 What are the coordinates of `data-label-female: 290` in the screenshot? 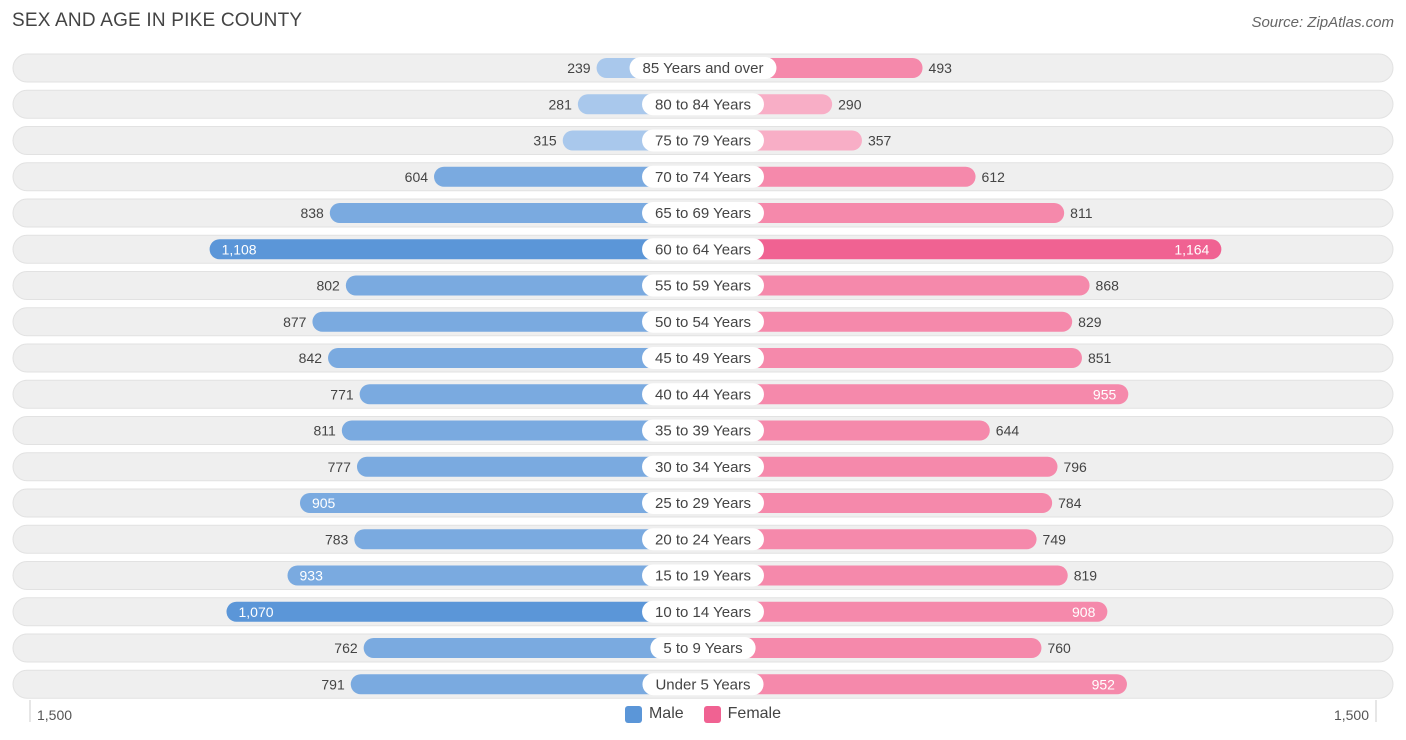 It's located at (850, 104).